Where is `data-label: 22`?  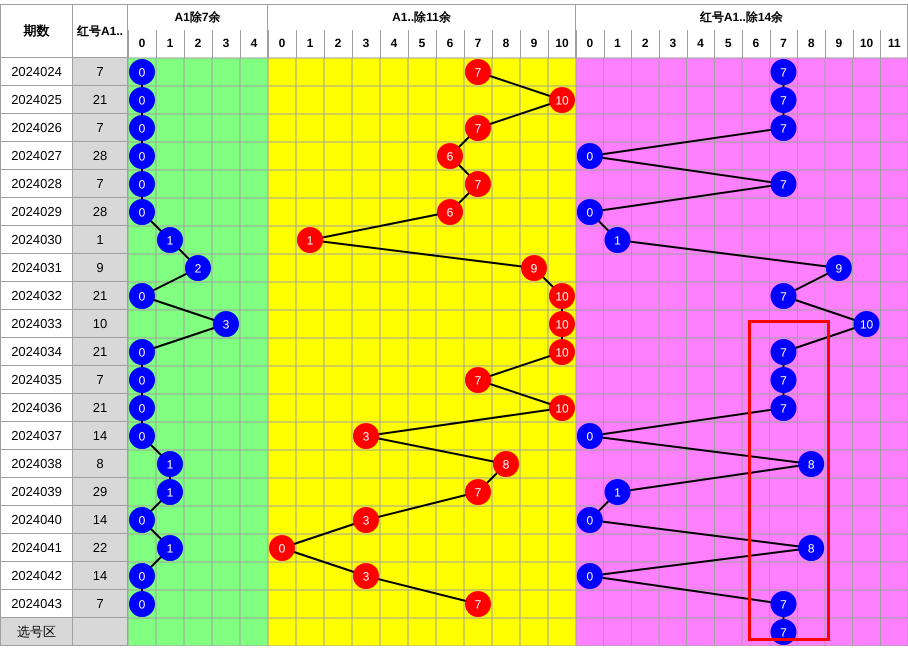
data-label: 22 is located at coordinates (100, 548).